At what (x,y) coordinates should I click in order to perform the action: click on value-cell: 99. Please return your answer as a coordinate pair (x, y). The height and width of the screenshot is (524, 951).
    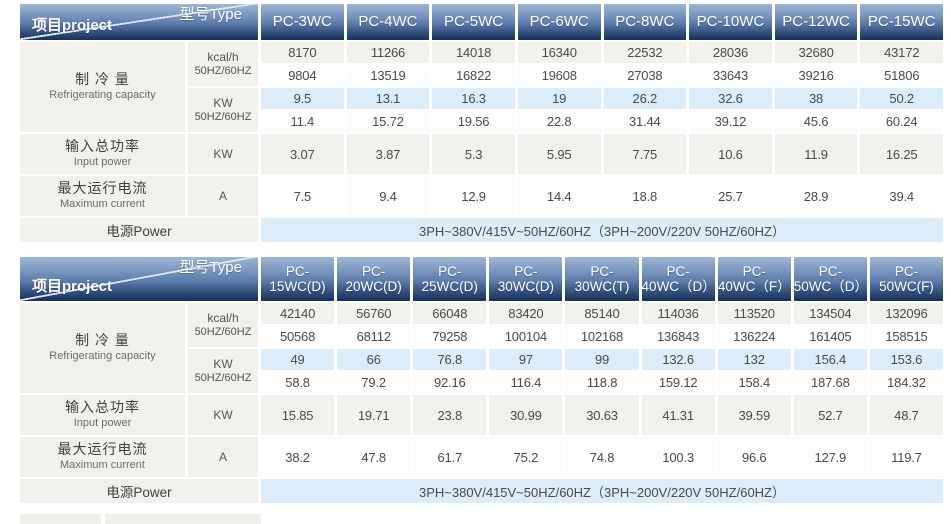
    Looking at the image, I should click on (602, 359).